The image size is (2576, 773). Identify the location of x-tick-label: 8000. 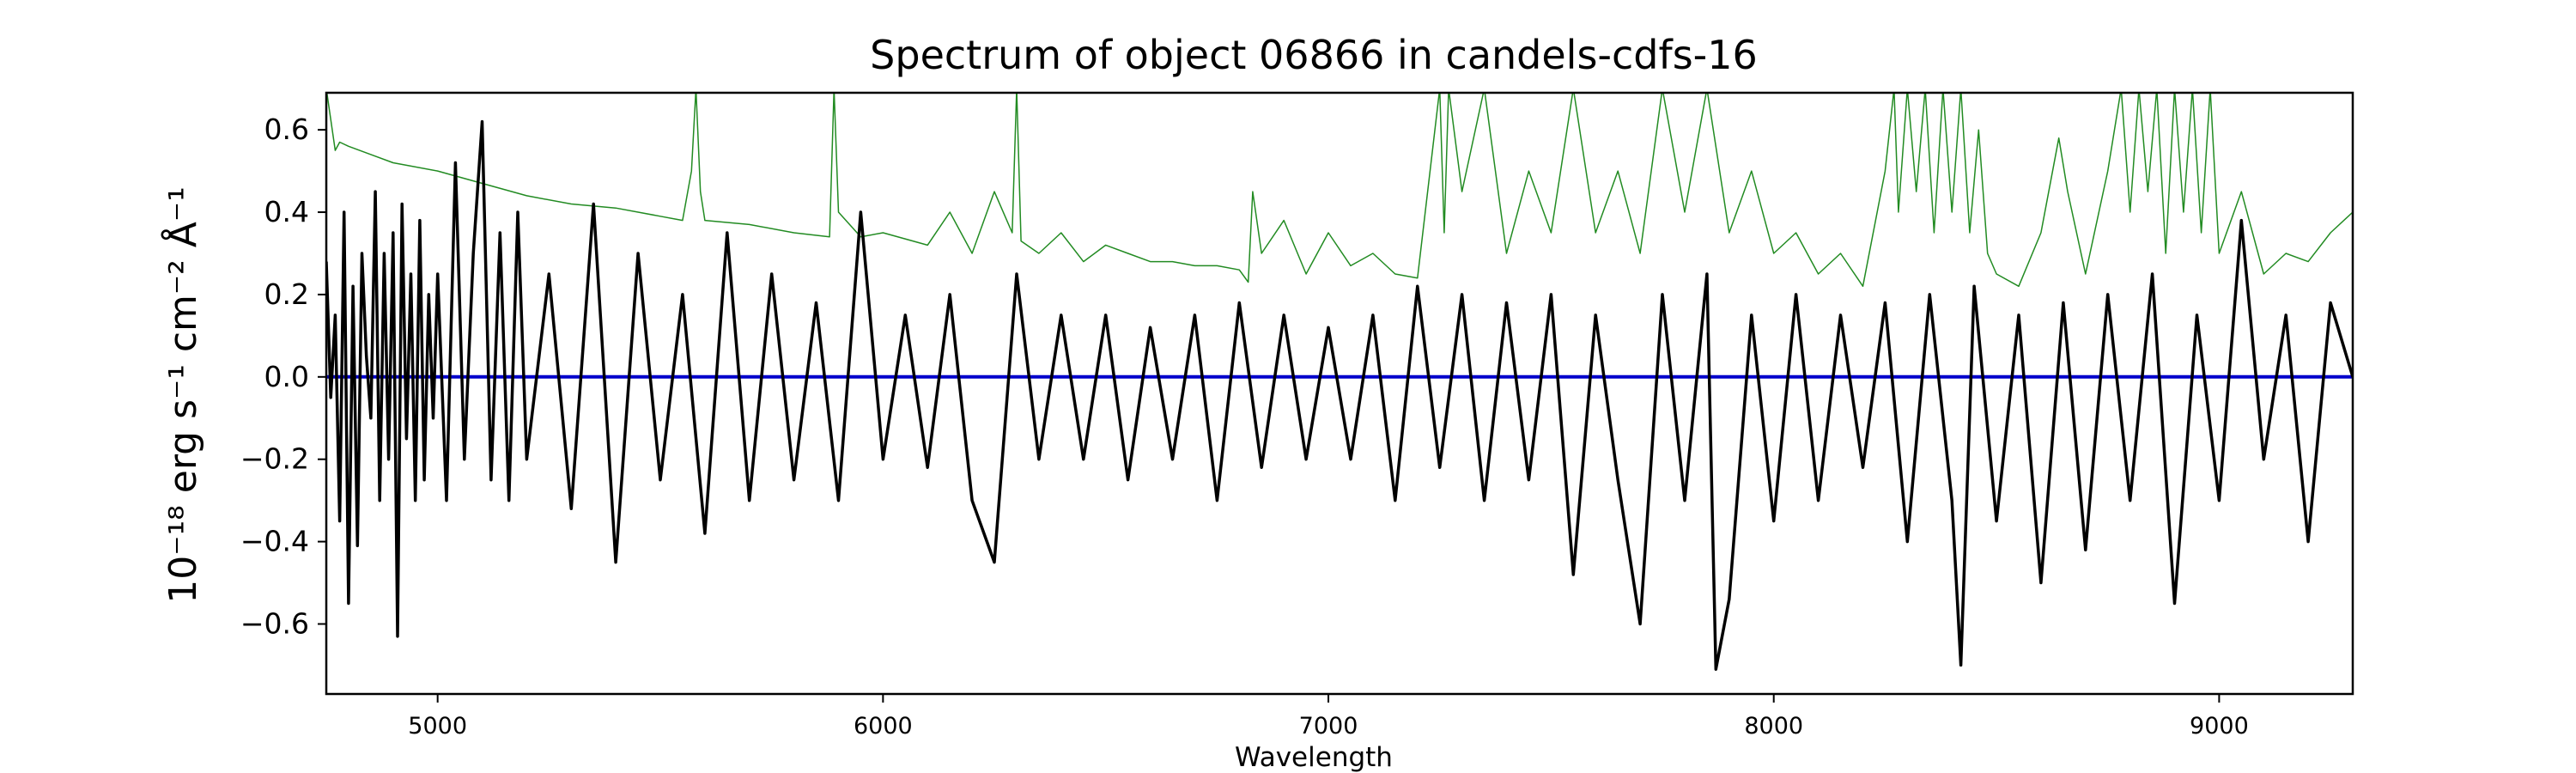
(1773, 726).